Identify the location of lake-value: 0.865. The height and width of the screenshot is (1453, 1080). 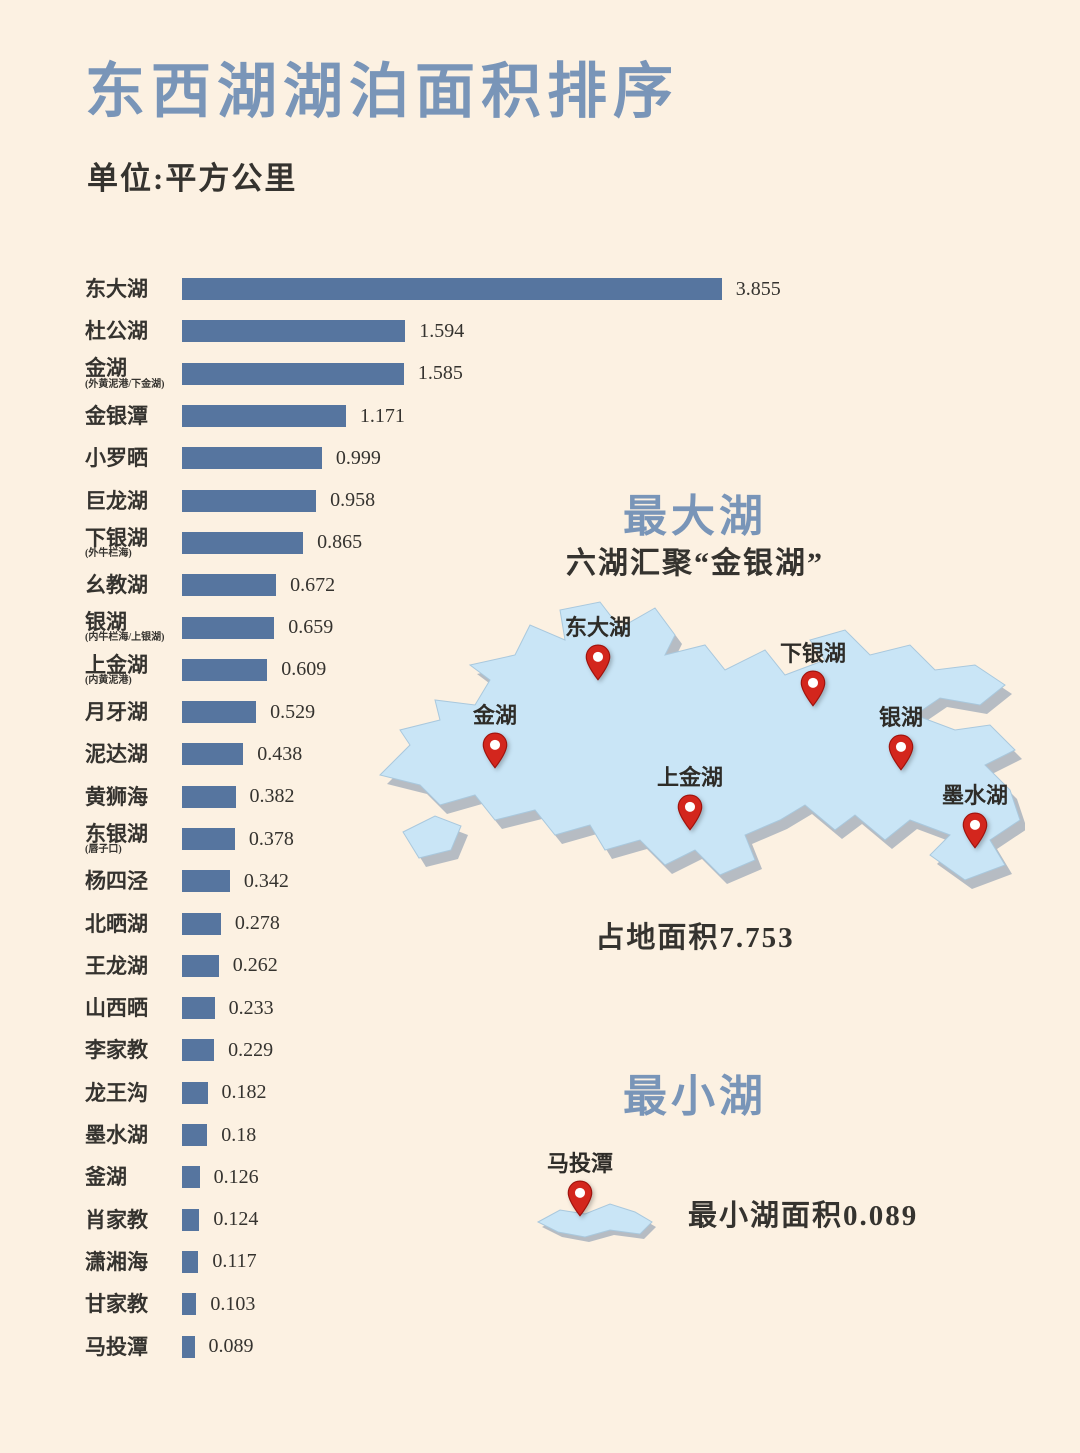
(340, 542).